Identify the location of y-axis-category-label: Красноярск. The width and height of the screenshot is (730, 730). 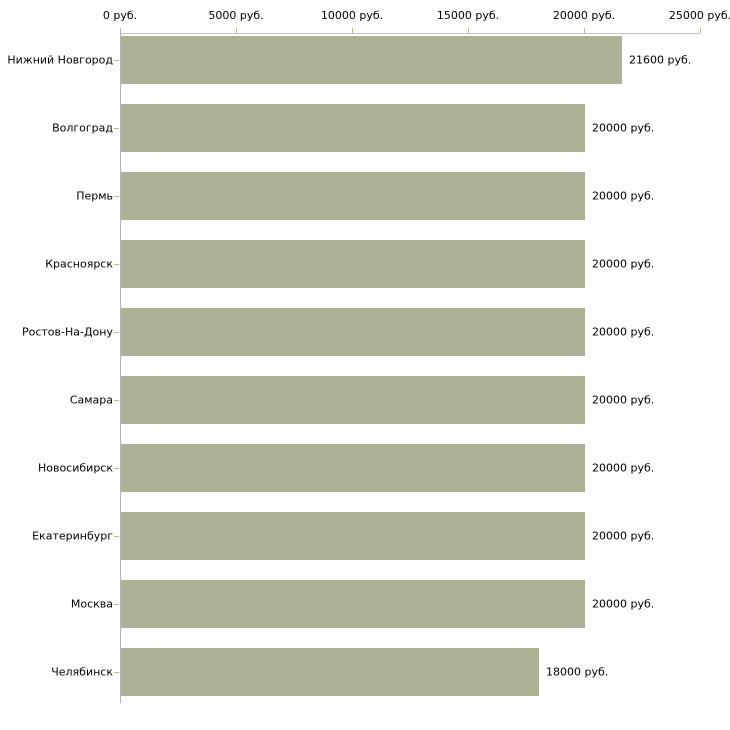
(79, 264).